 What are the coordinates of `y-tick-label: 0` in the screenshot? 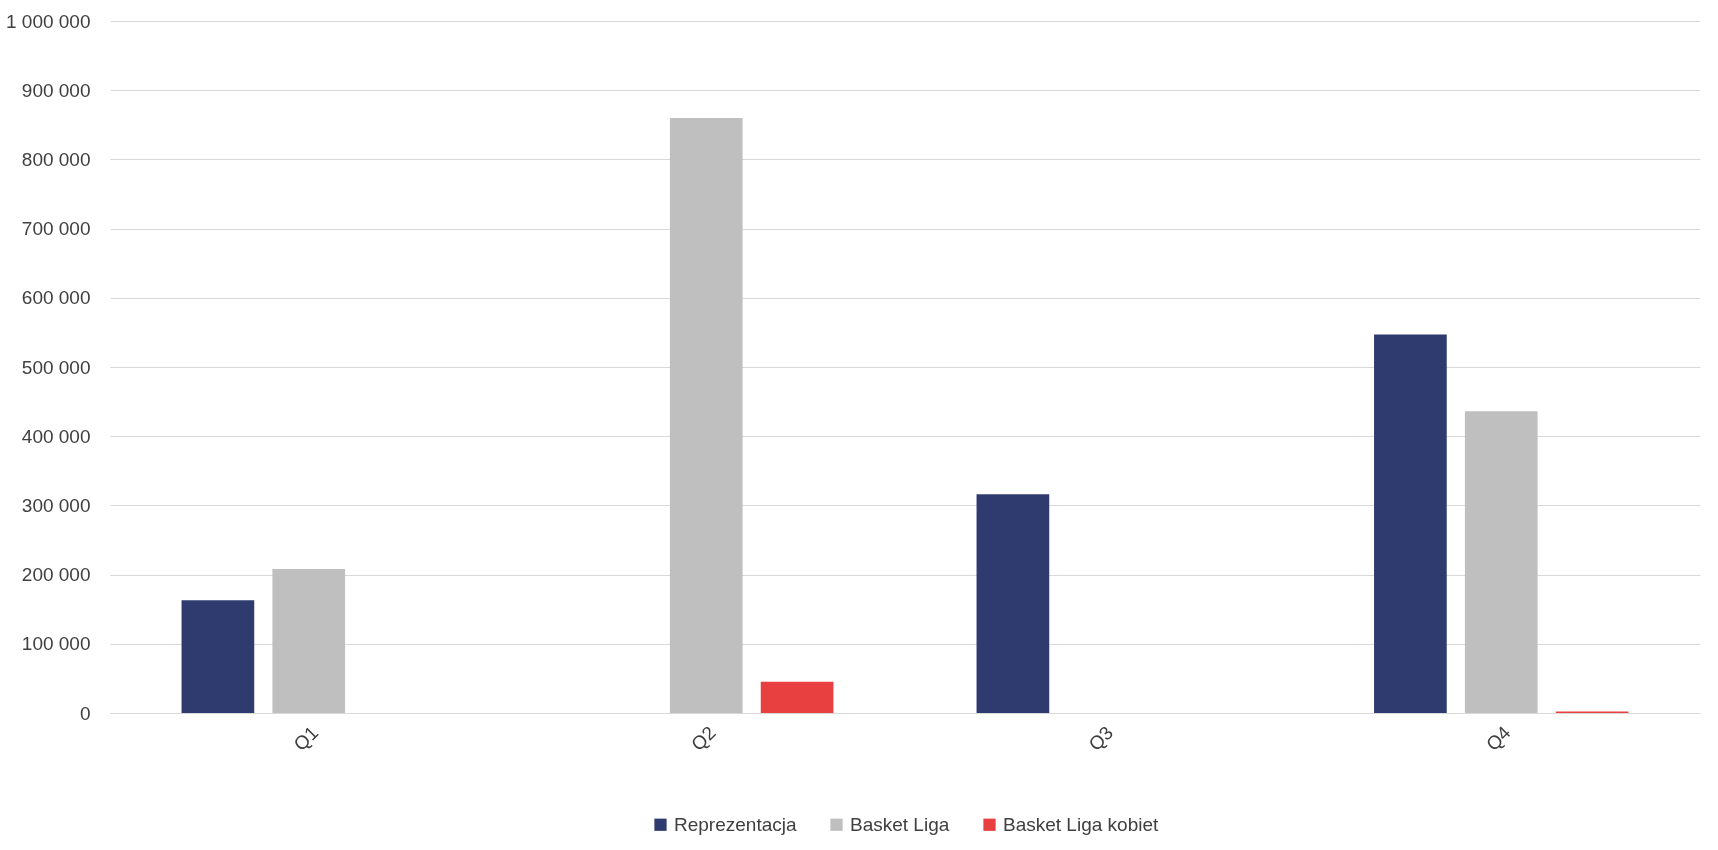 It's located at (85, 713).